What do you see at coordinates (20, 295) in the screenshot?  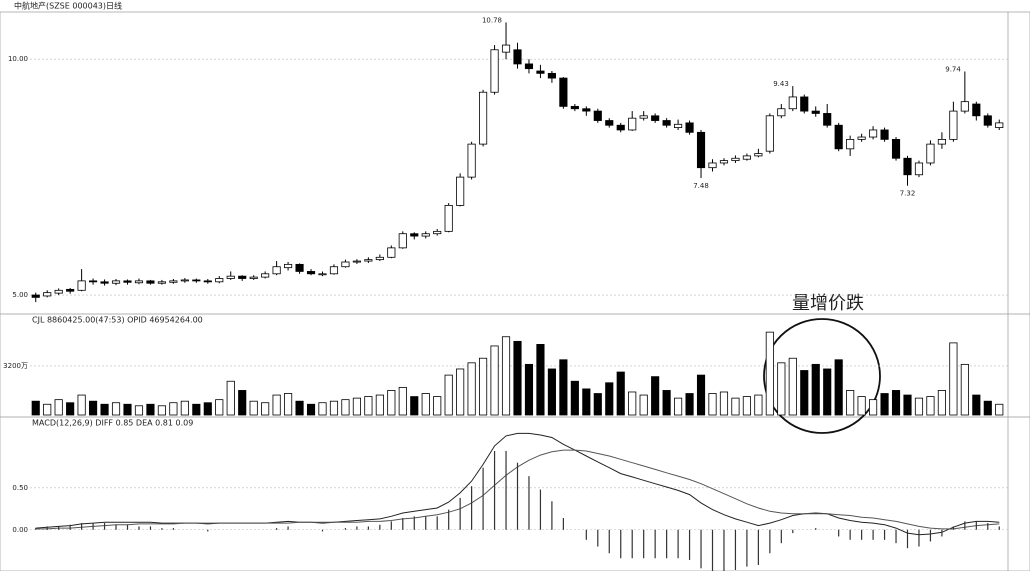 I see `y-tick-label: 5.00` at bounding box center [20, 295].